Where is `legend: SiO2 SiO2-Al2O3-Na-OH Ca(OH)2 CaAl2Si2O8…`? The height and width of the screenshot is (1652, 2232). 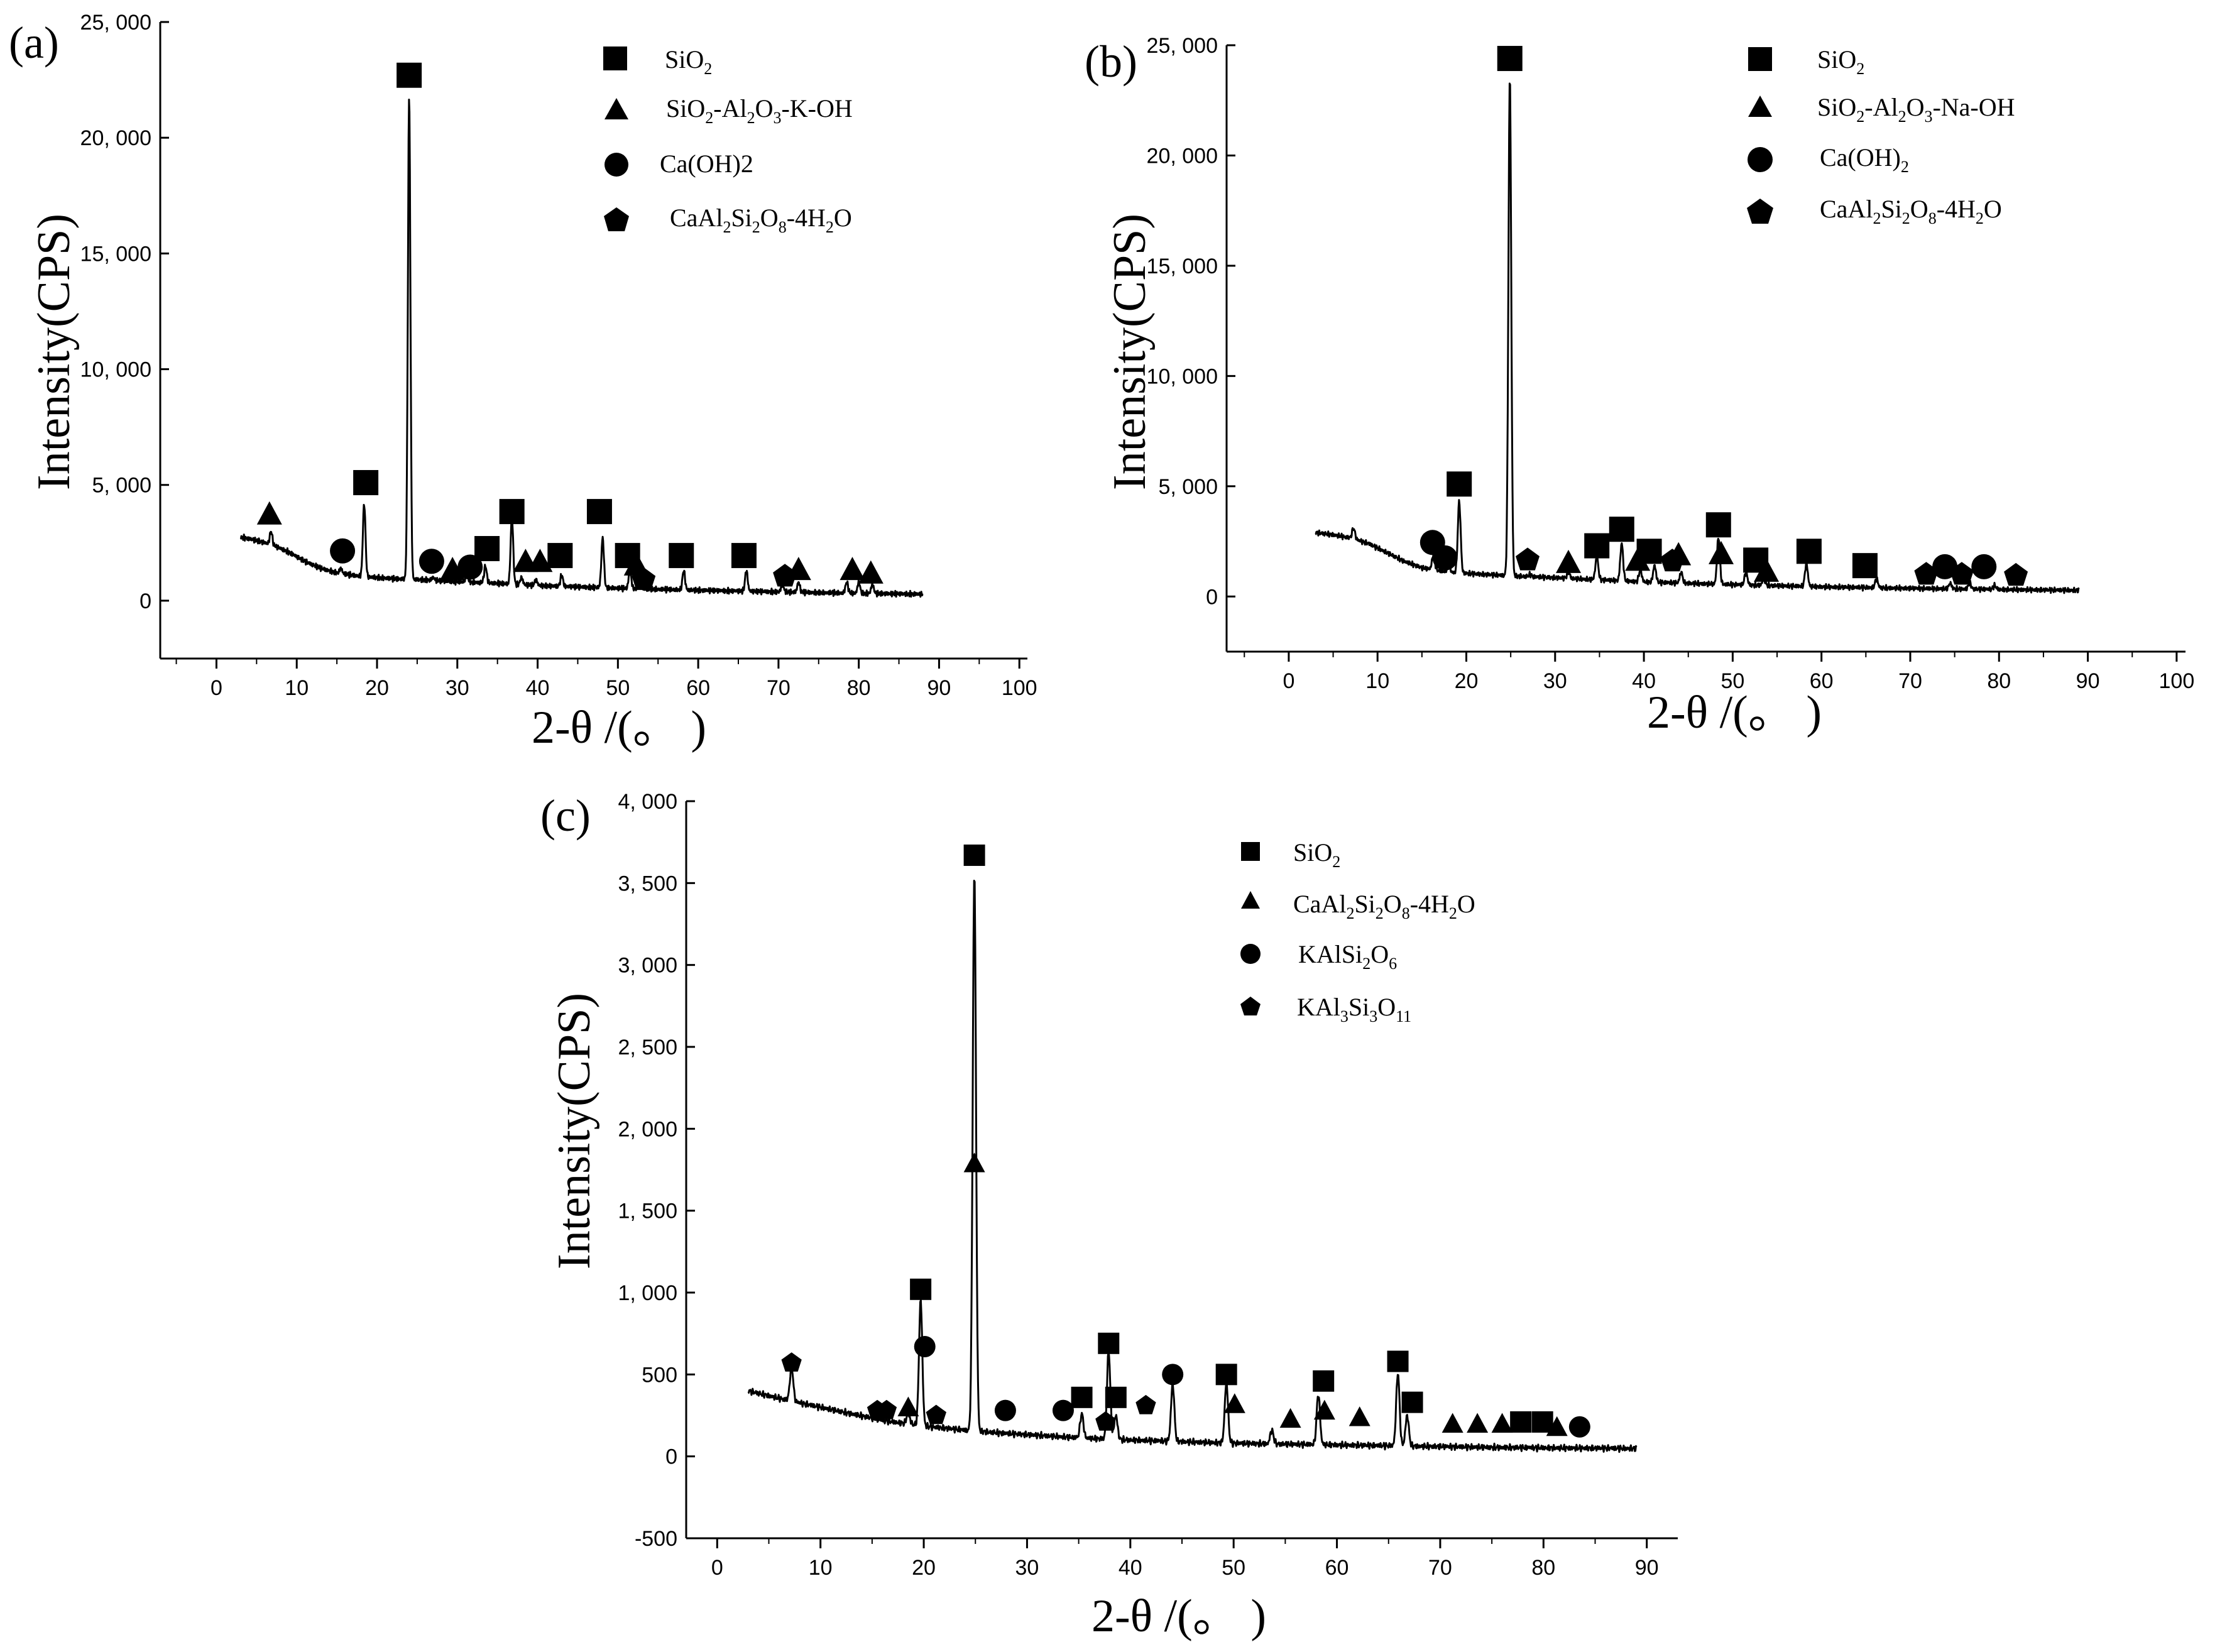 legend: SiO2 SiO2-Al2O3-Na-OH Ca(OH)2 CaAl2Si2O8… is located at coordinates (1881, 136).